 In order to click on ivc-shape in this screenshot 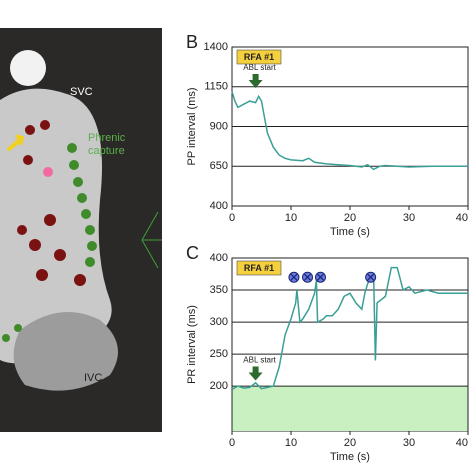, I will do `click(66, 351)`.